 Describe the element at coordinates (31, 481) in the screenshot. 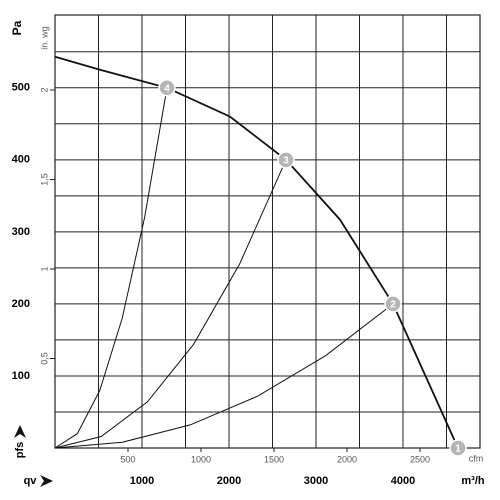

I see `x-symbol: qv` at that location.